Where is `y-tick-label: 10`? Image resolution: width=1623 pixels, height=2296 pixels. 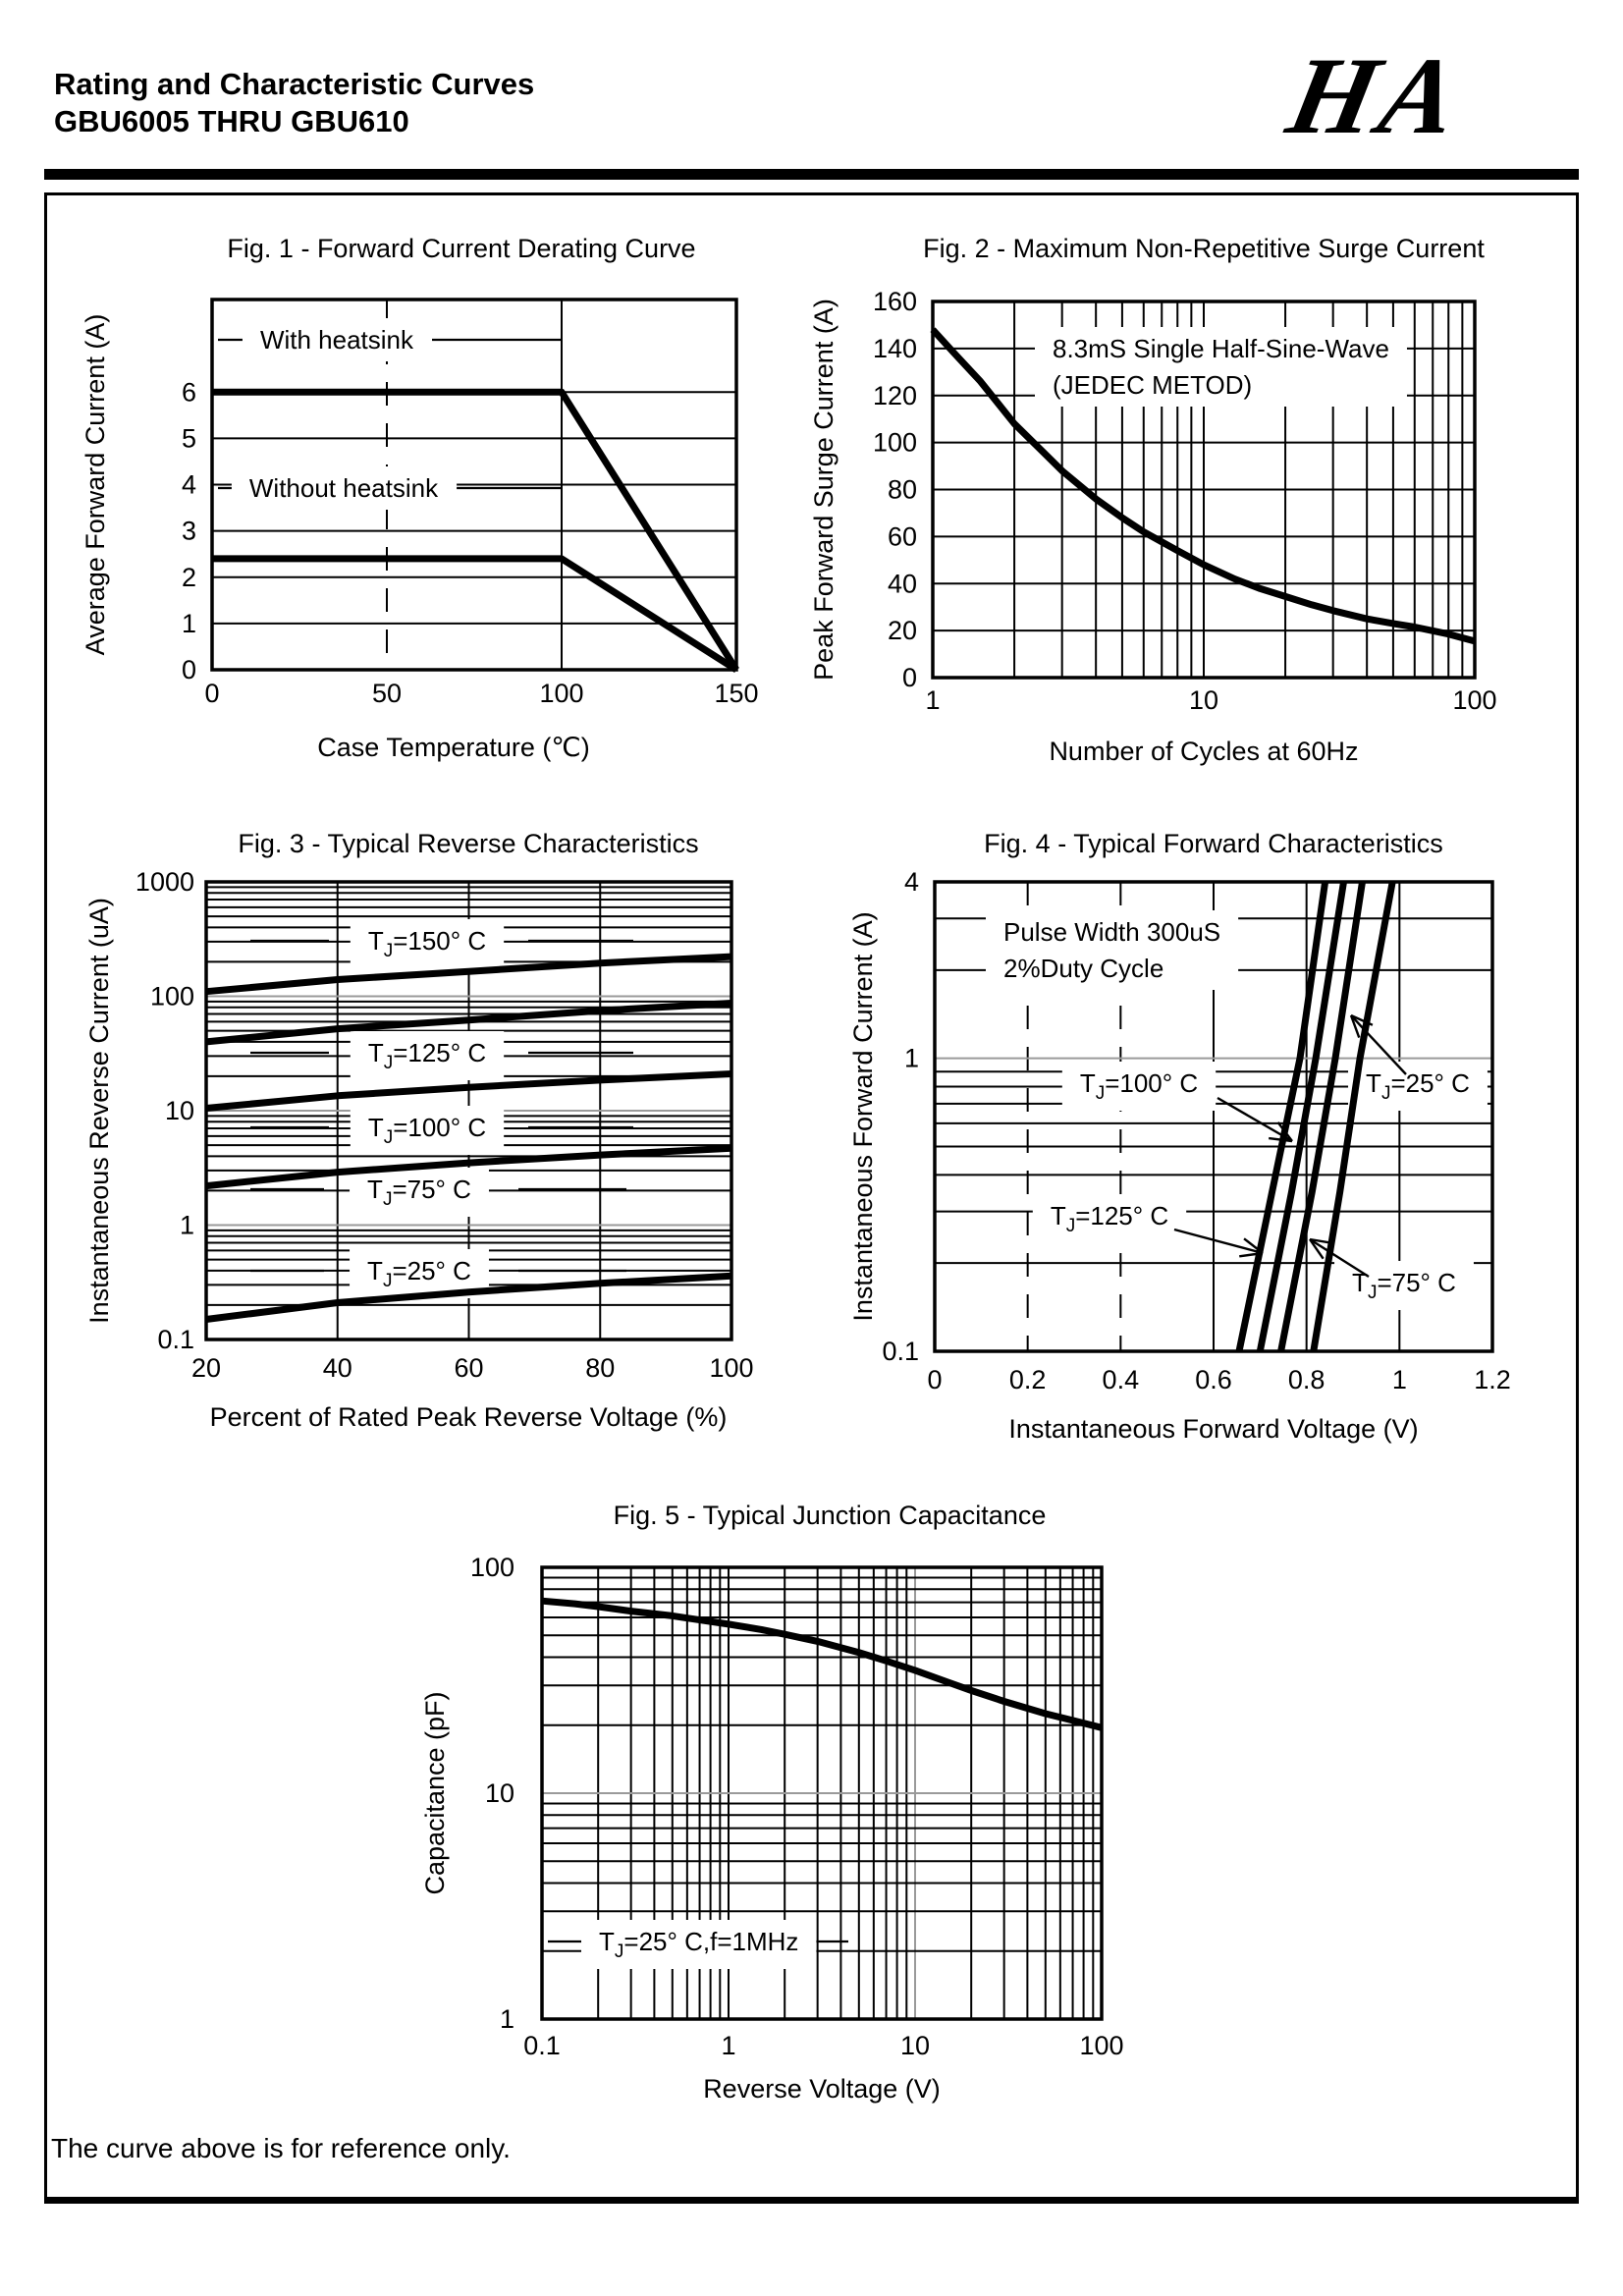
y-tick-label: 10 is located at coordinates (499, 1793).